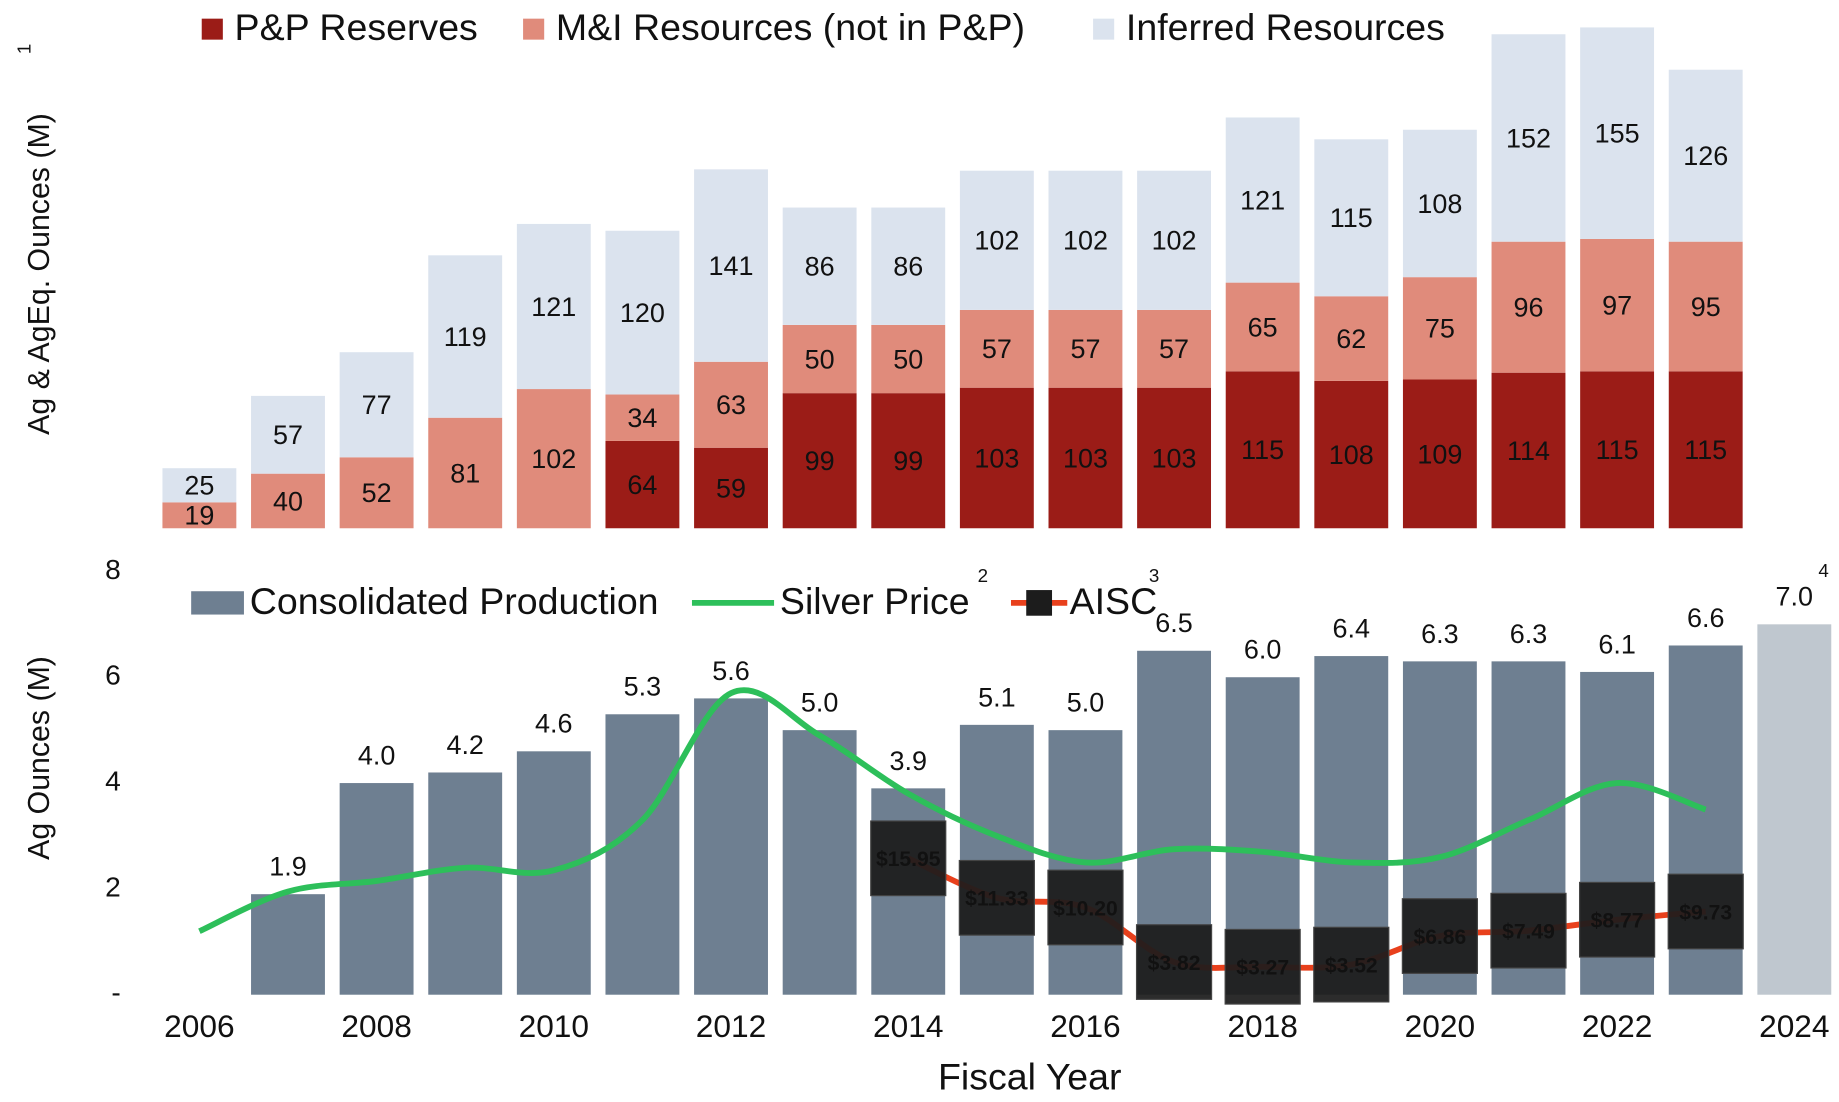 This screenshot has width=1839, height=1102. What do you see at coordinates (287, 867) in the screenshot?
I see `data-label: 1.9` at bounding box center [287, 867].